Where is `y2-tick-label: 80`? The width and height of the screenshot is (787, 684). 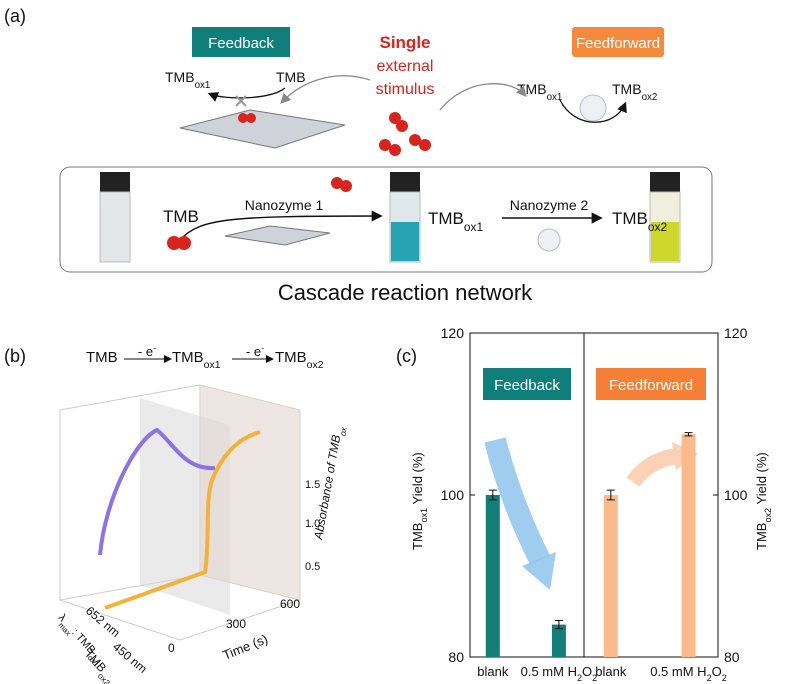
y2-tick-label: 80 is located at coordinates (732, 657).